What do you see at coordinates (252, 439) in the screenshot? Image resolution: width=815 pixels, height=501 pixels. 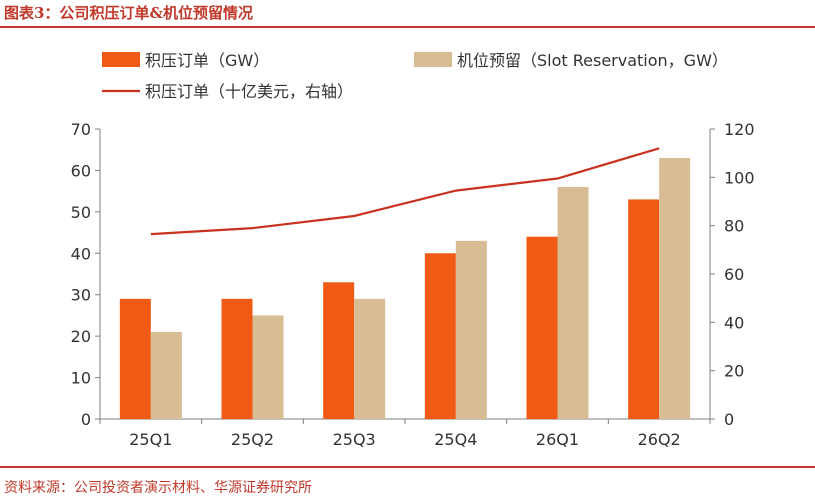 I see `x-axis-tick-label: 25Q2` at bounding box center [252, 439].